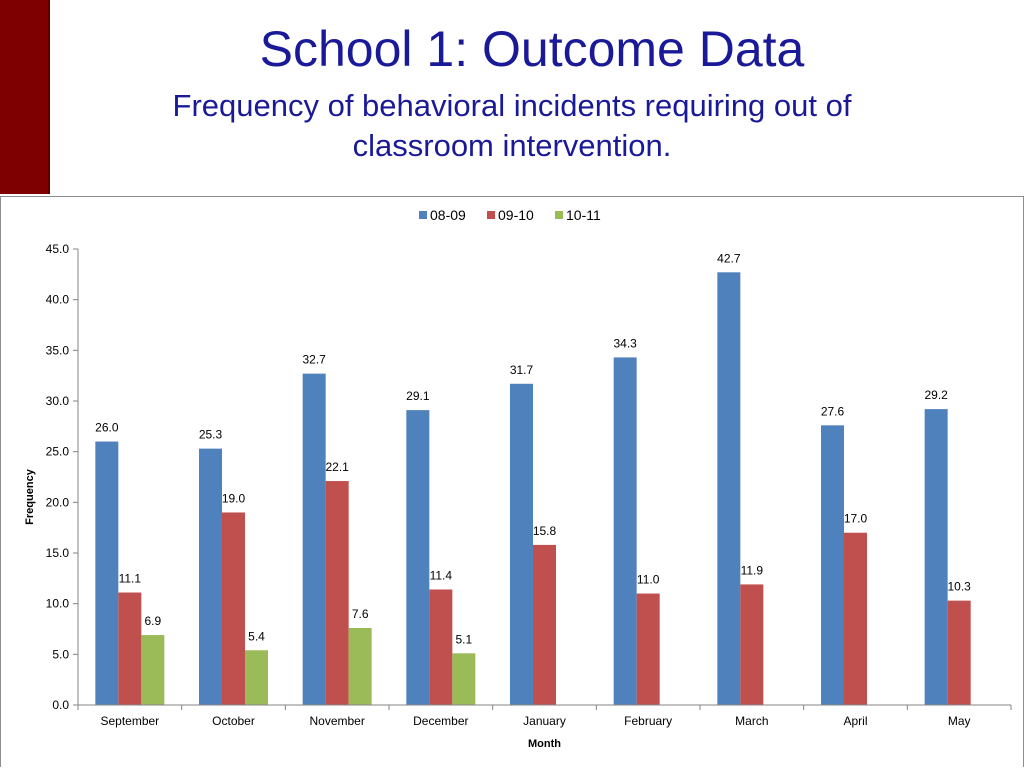 The height and width of the screenshot is (768, 1024). What do you see at coordinates (211, 435) in the screenshot?
I see `data-label: 25.3` at bounding box center [211, 435].